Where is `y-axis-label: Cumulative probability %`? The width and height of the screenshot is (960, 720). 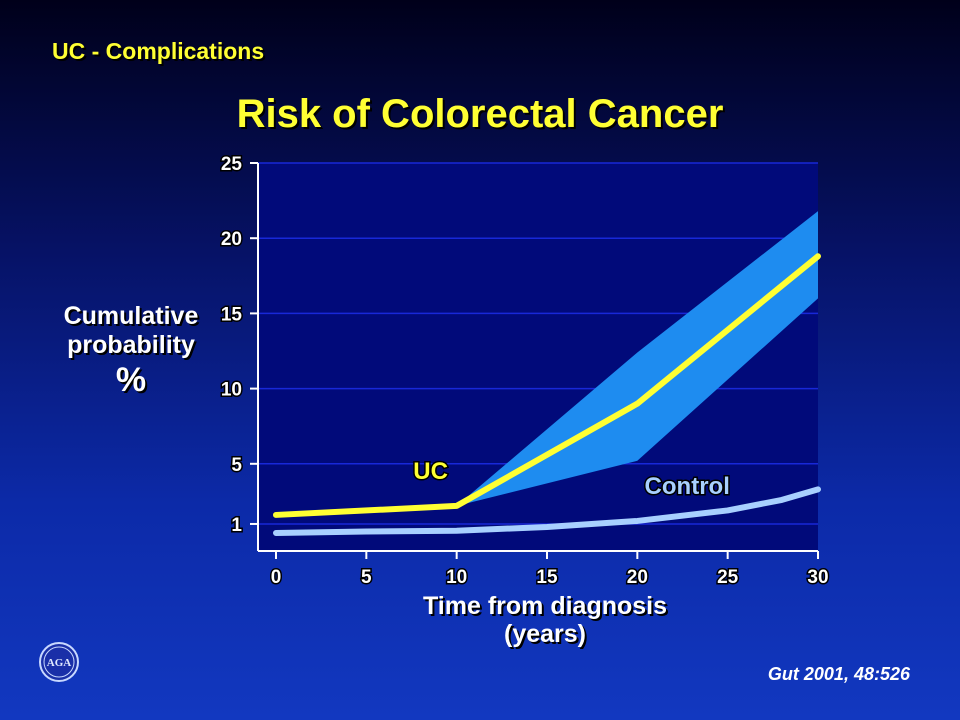 y-axis-label: Cumulative probability % is located at coordinates (131, 351).